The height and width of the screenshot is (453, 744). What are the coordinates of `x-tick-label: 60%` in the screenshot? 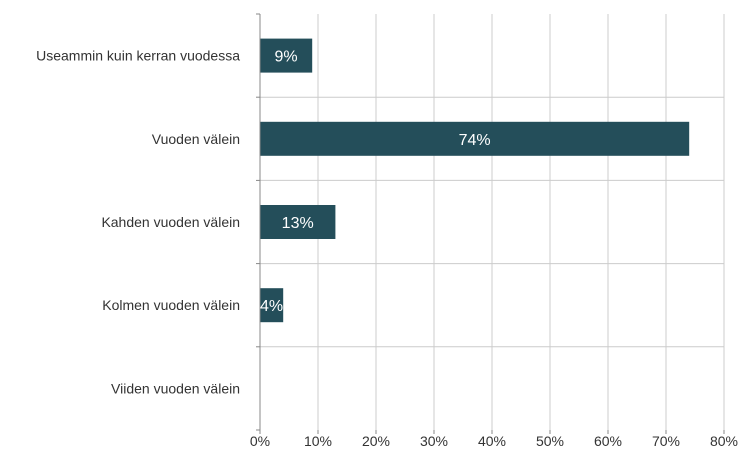 It's located at (608, 441).